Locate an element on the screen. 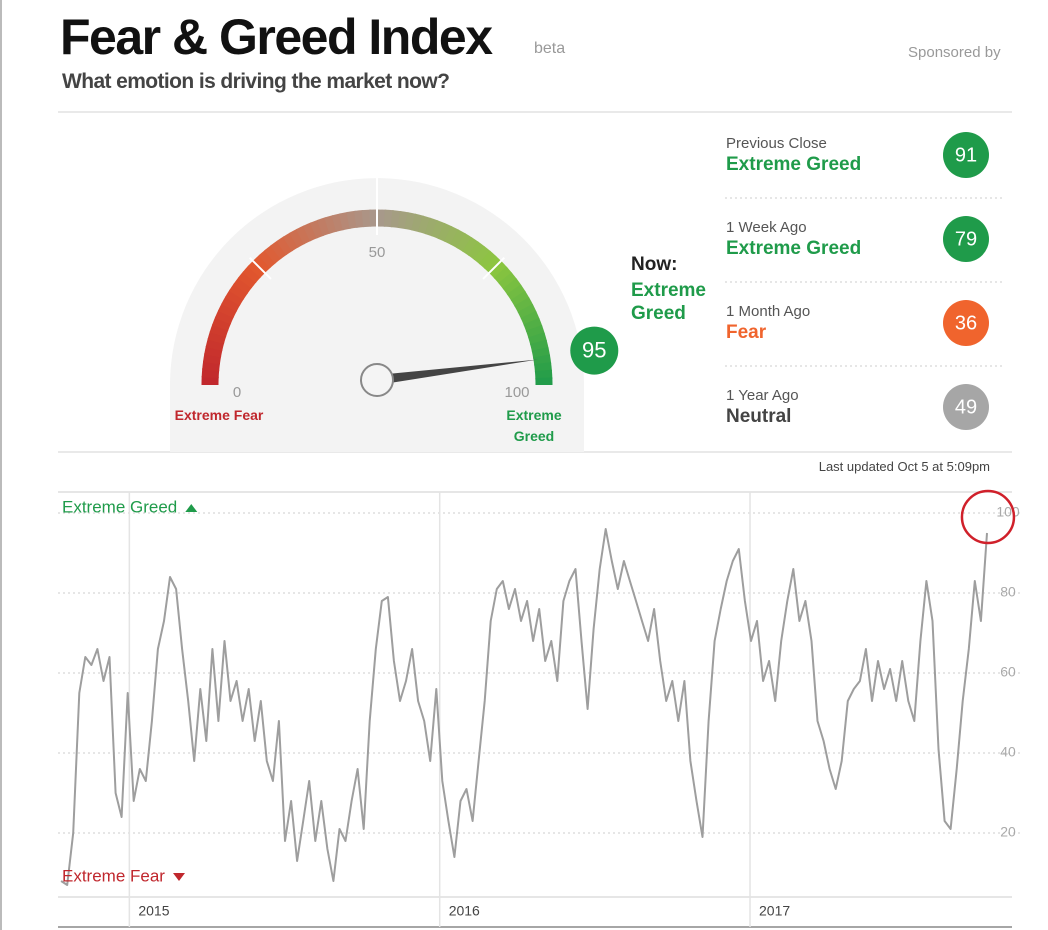 This screenshot has height=930, width=1048. highlight-circle is located at coordinates (988, 517).